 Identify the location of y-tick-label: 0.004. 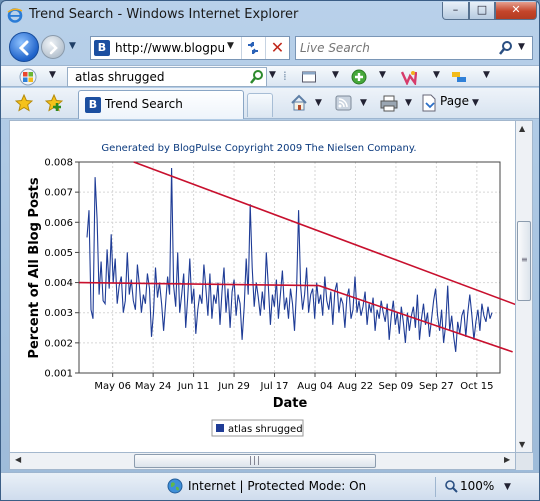
(58, 283).